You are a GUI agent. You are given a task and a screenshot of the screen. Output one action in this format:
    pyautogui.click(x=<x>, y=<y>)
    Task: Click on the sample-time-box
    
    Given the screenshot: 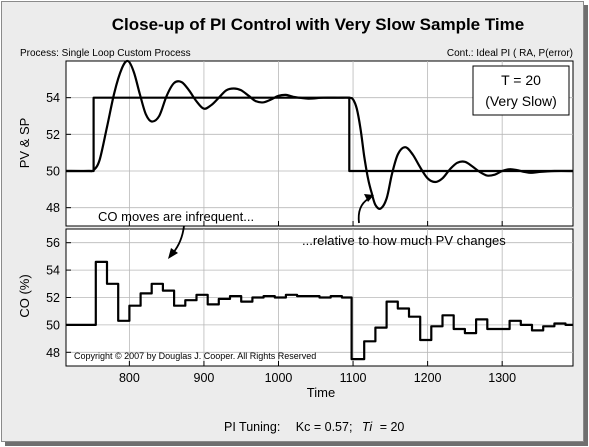 What is the action you would take?
    pyautogui.click(x=521, y=90)
    